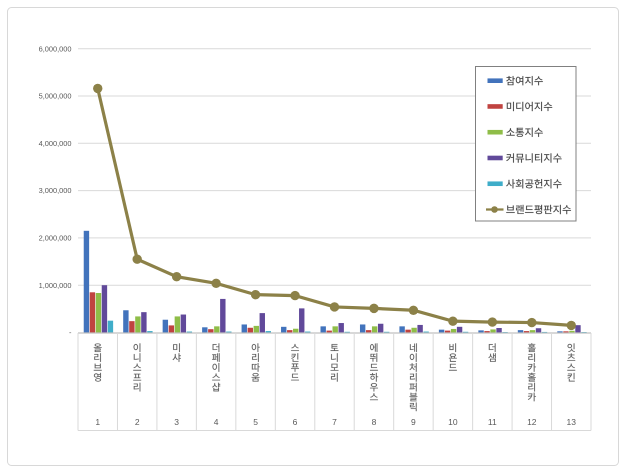 Image resolution: width=630 pixels, height=473 pixels. Describe the element at coordinates (55, 285) in the screenshot. I see `svg-text: 1,000,000` at that location.